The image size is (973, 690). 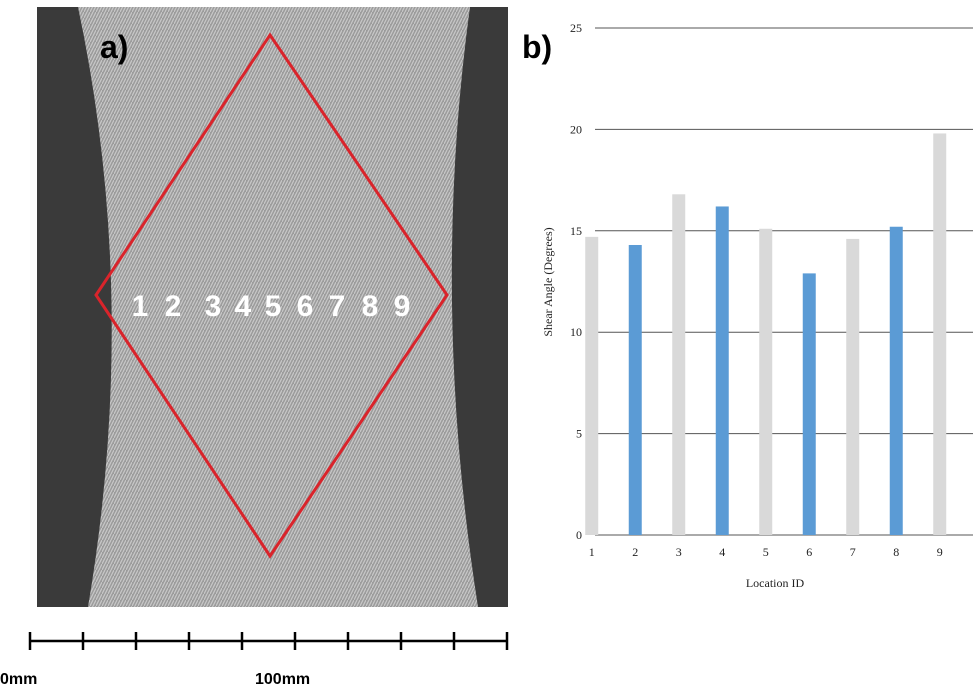 What do you see at coordinates (537, 47) in the screenshot?
I see `panel-label: b)` at bounding box center [537, 47].